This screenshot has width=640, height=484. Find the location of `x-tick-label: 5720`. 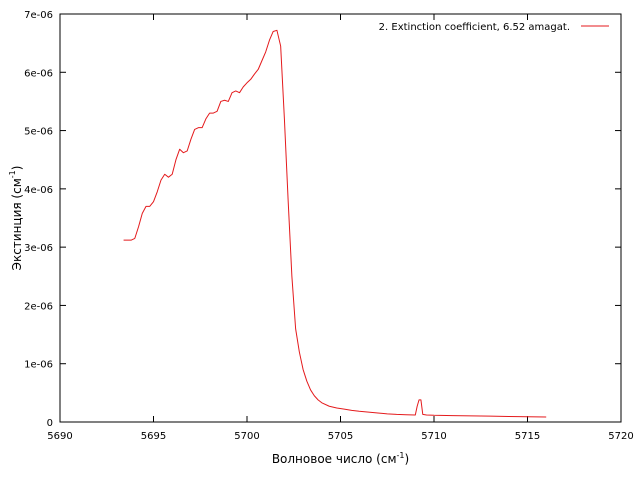

x-tick-label: 5720 is located at coordinates (620, 436).